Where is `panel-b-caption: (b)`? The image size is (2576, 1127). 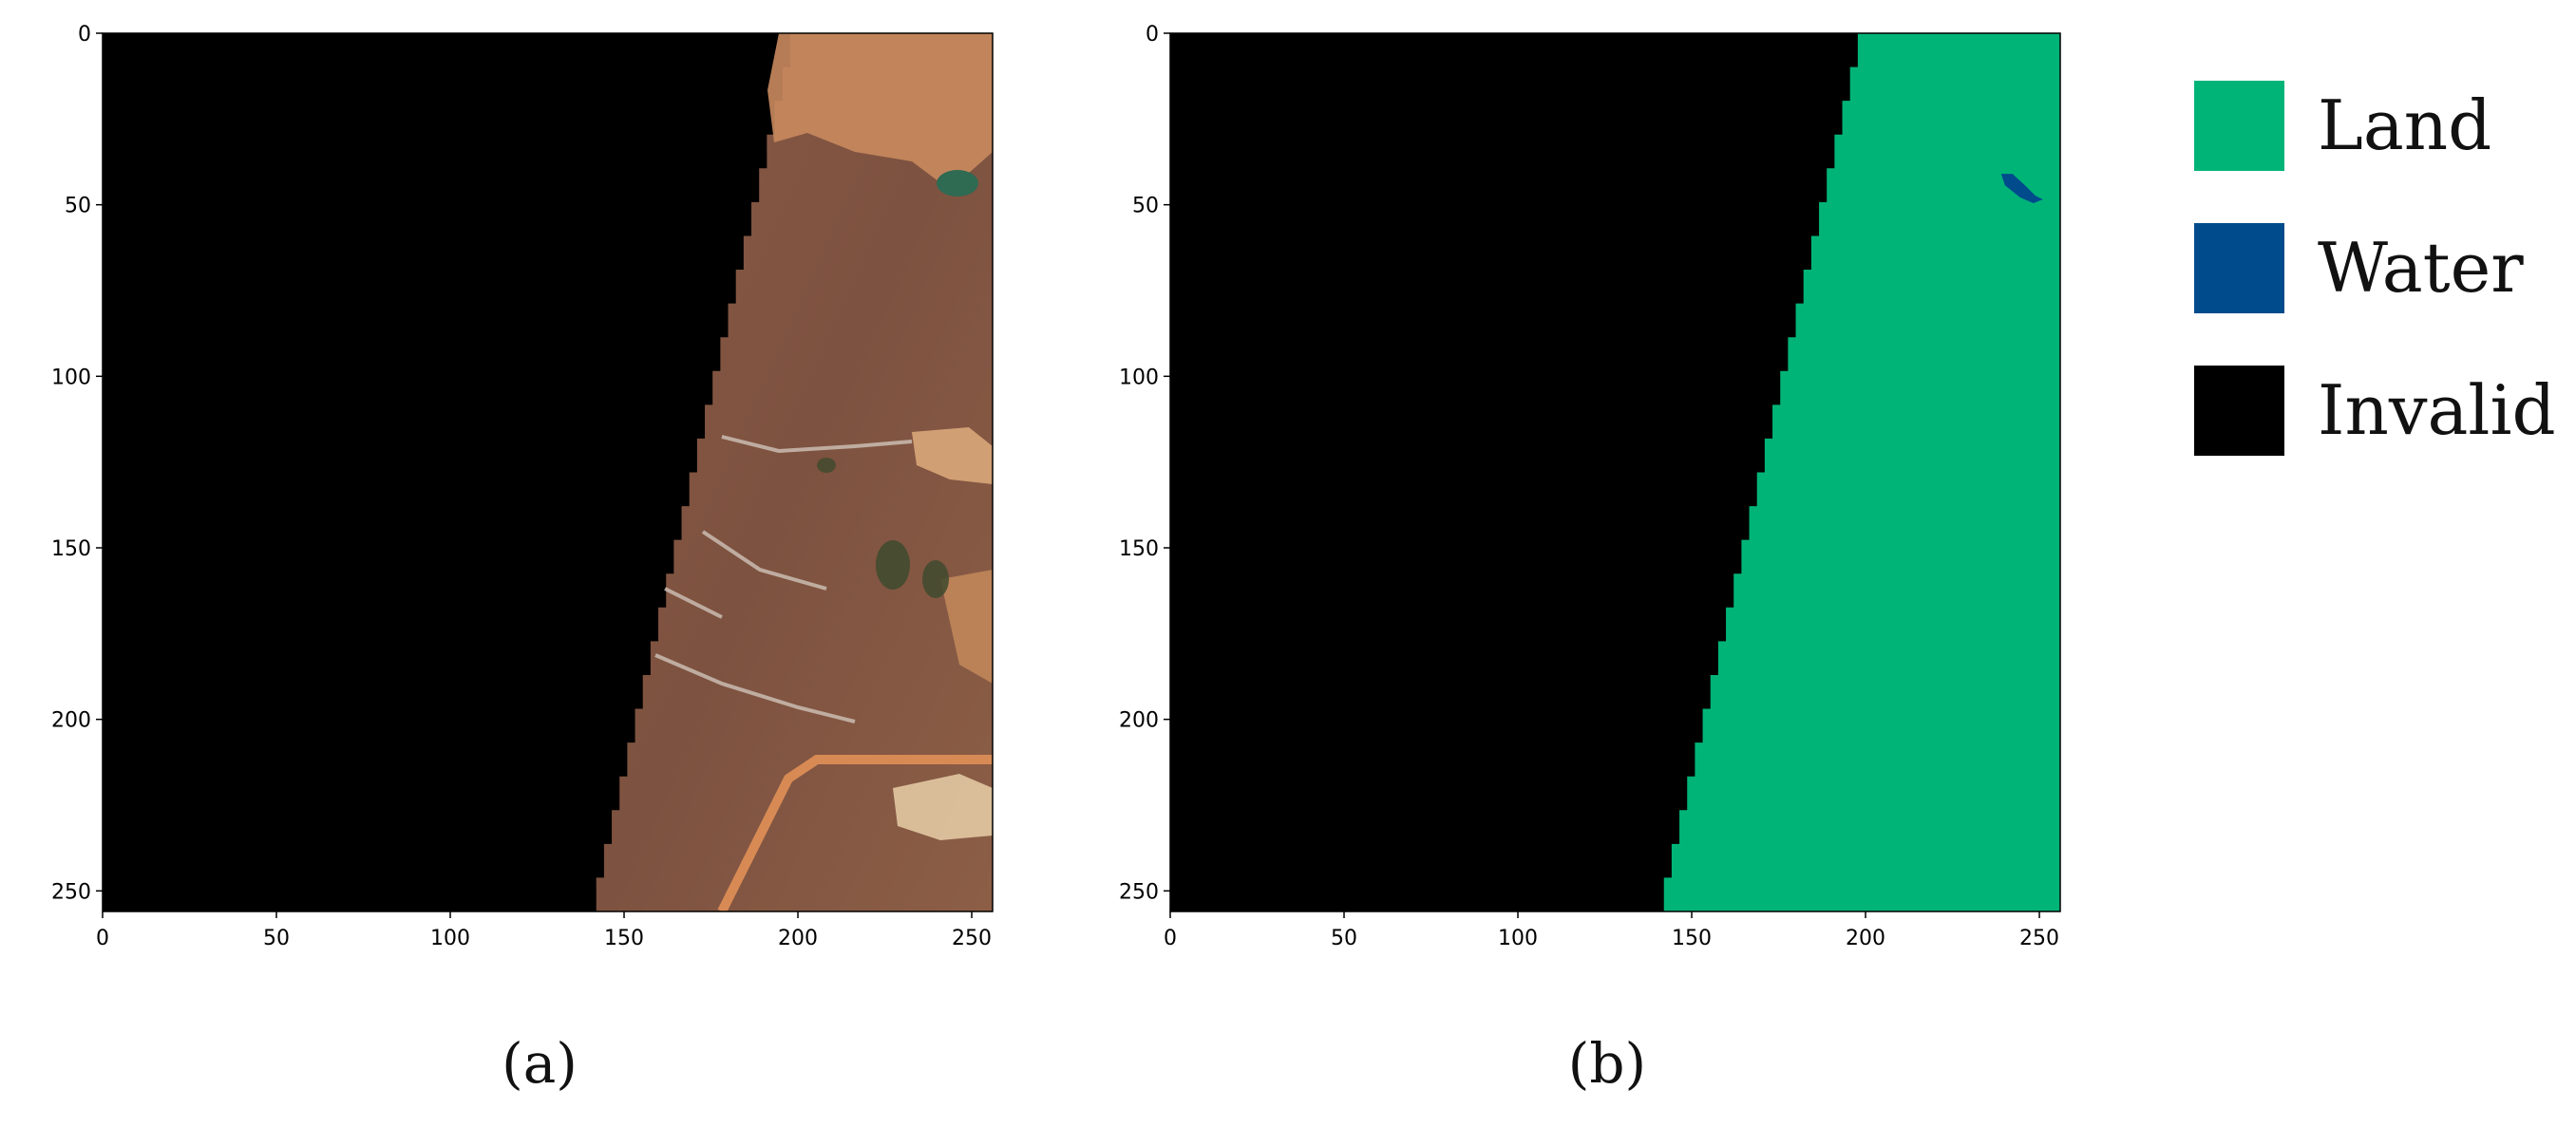
panel-b-caption: (b) is located at coordinates (1607, 1063).